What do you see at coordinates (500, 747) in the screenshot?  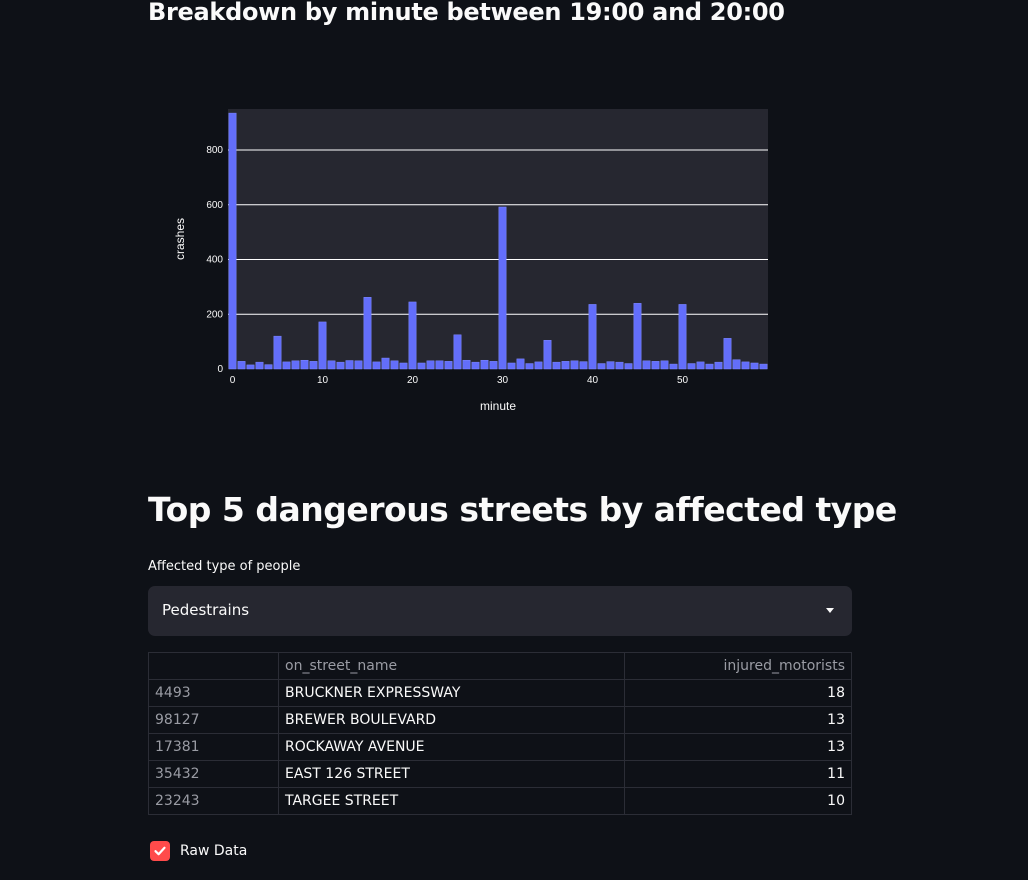 I see `table-row: 17381 ROCKAWAY AVENUE 13` at bounding box center [500, 747].